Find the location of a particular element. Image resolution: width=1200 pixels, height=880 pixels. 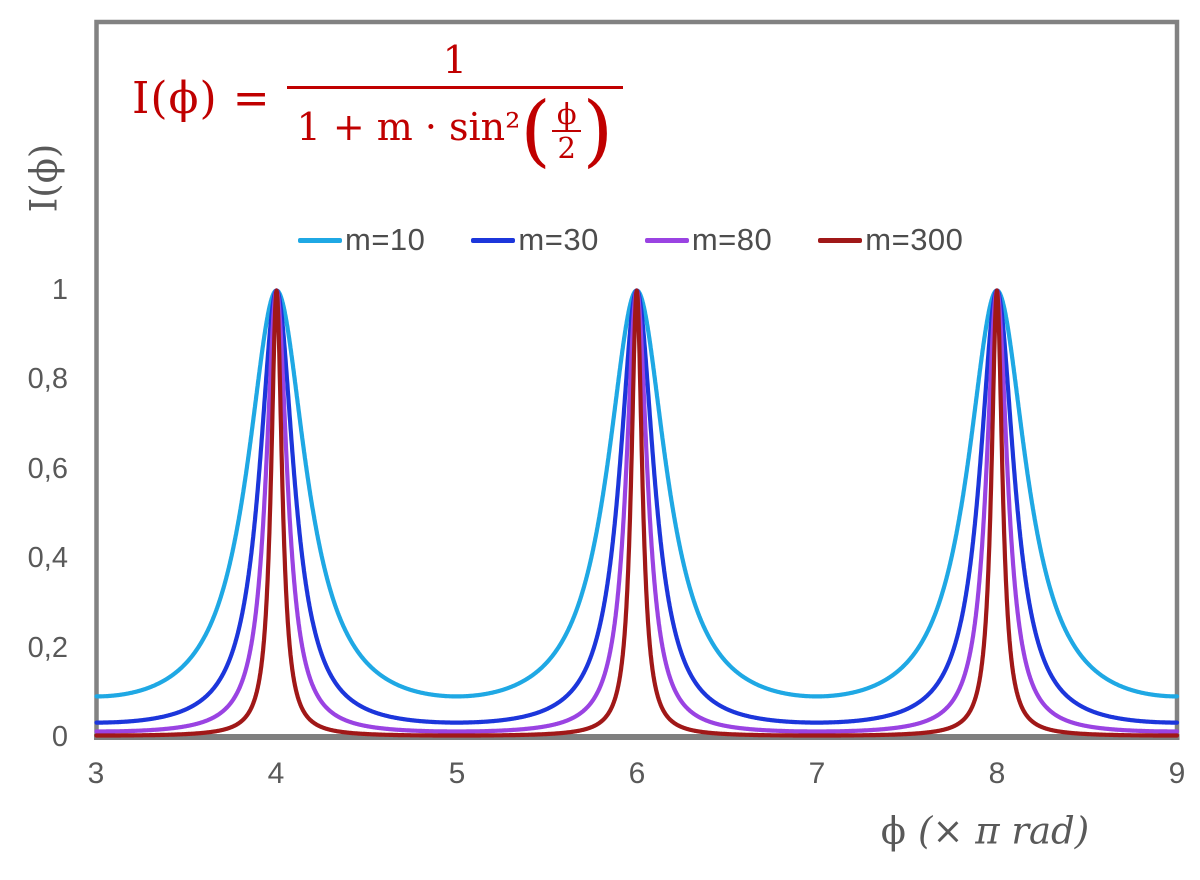

inner-numerator: ϕ is located at coordinates (566, 114).